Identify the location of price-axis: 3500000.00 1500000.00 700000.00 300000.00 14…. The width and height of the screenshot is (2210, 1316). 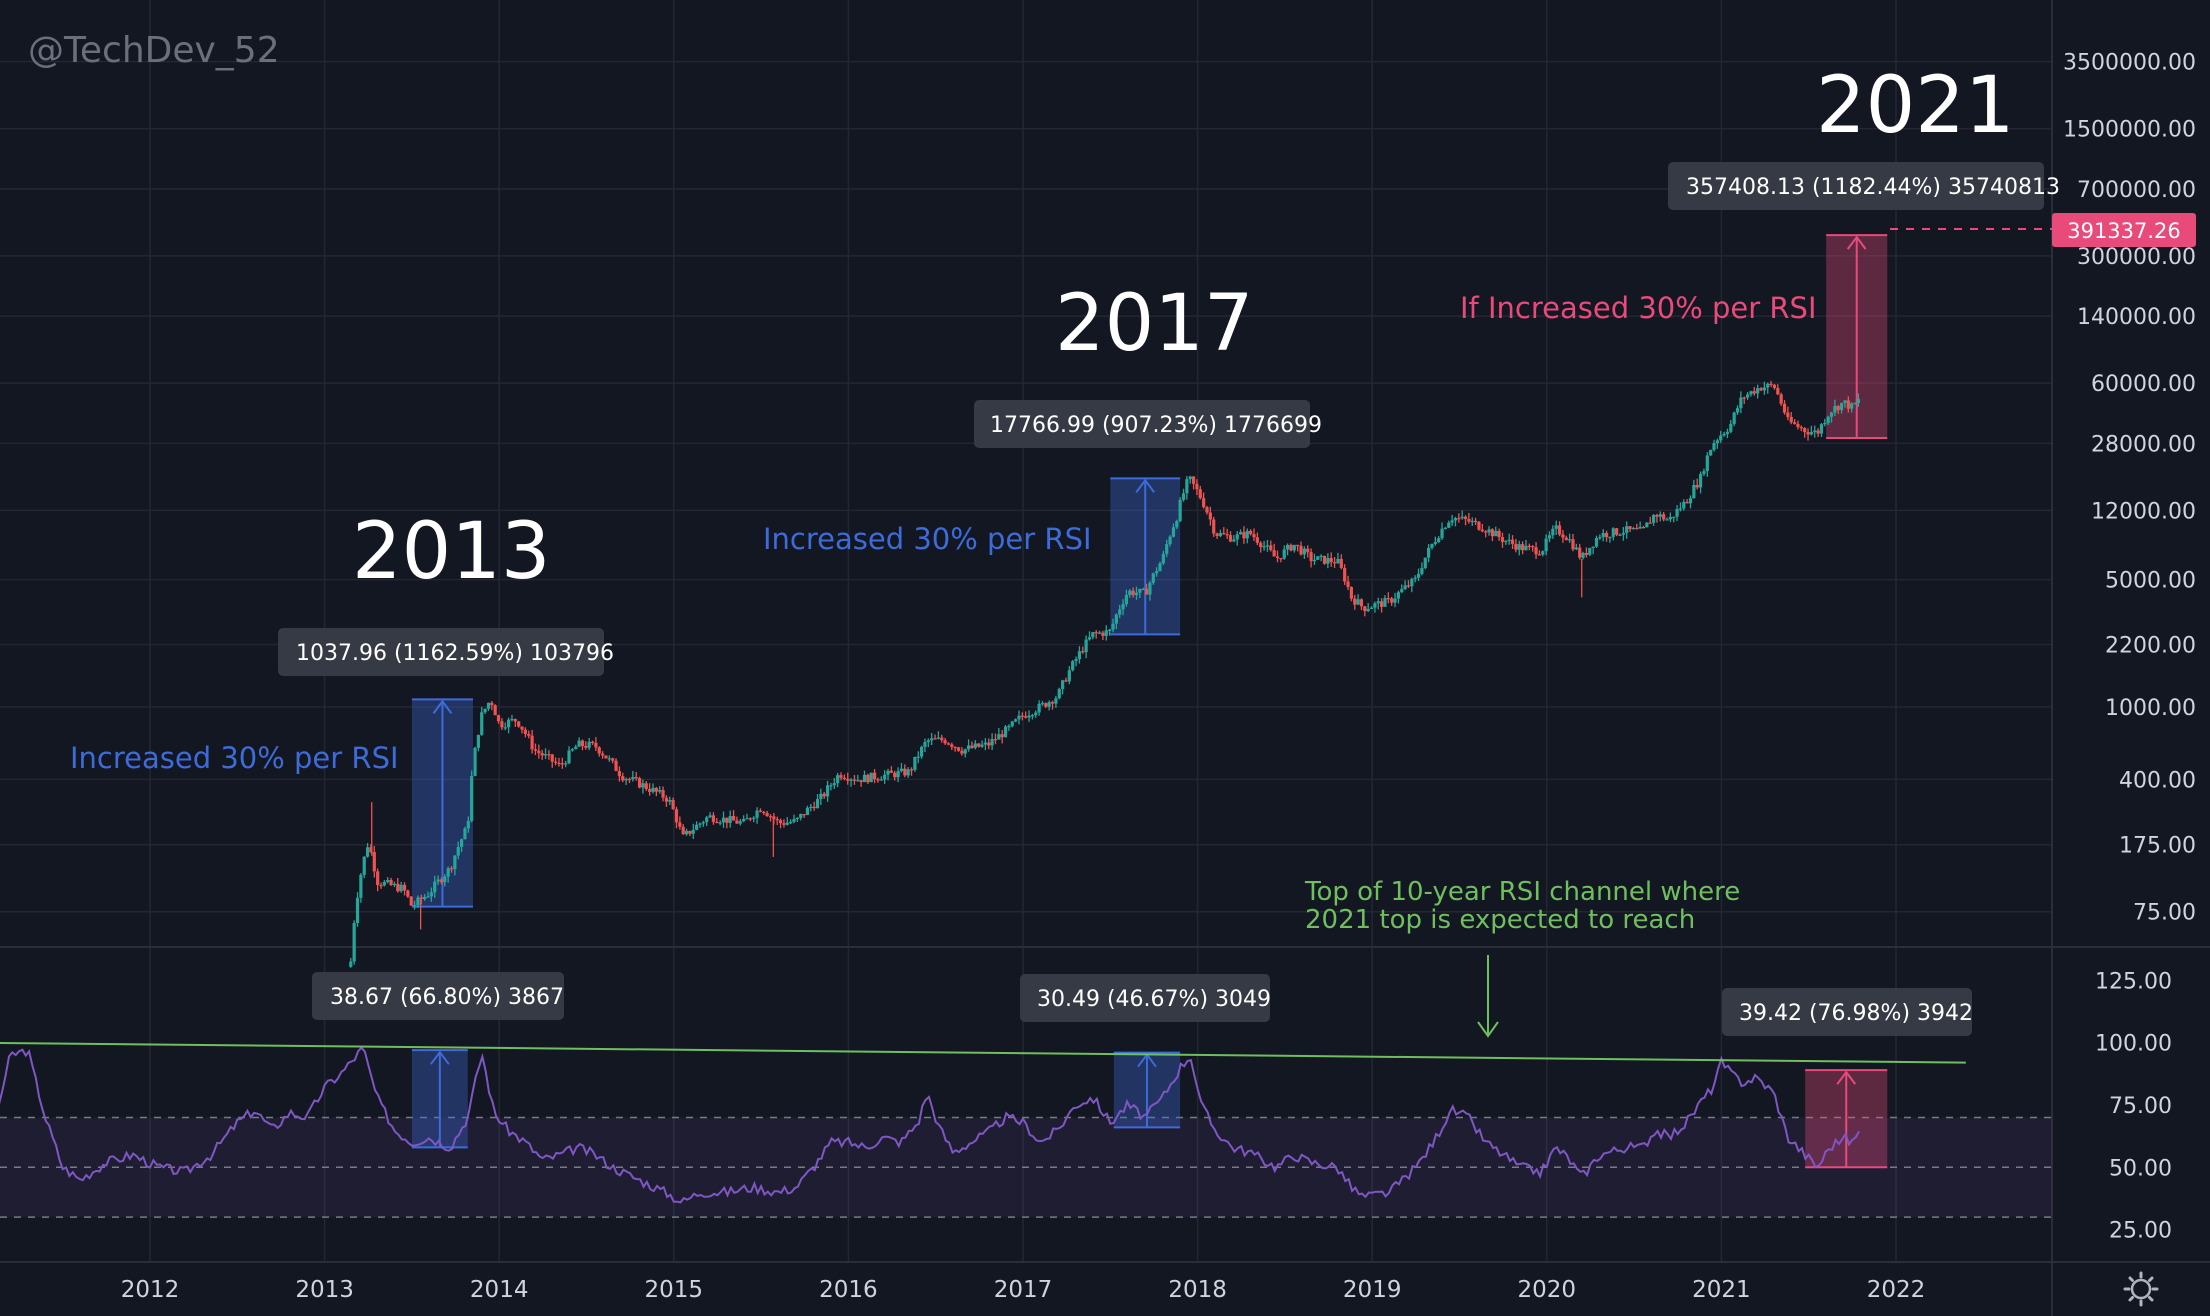
(2129, 488).